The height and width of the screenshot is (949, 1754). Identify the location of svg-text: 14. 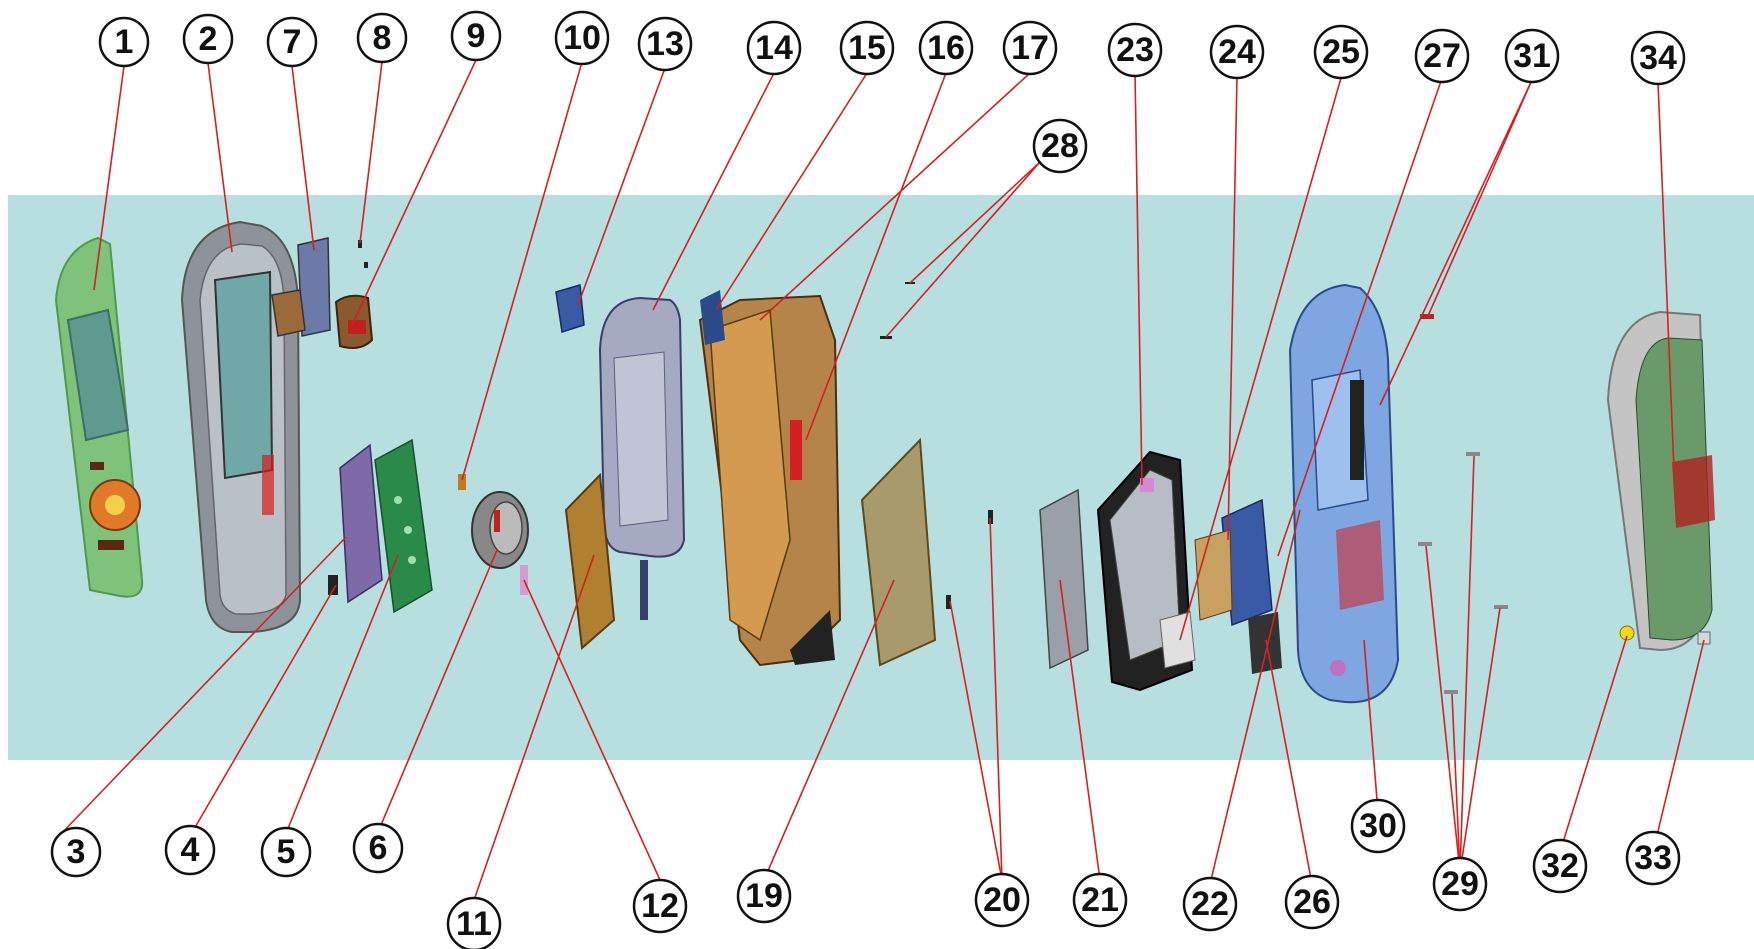
(774, 48).